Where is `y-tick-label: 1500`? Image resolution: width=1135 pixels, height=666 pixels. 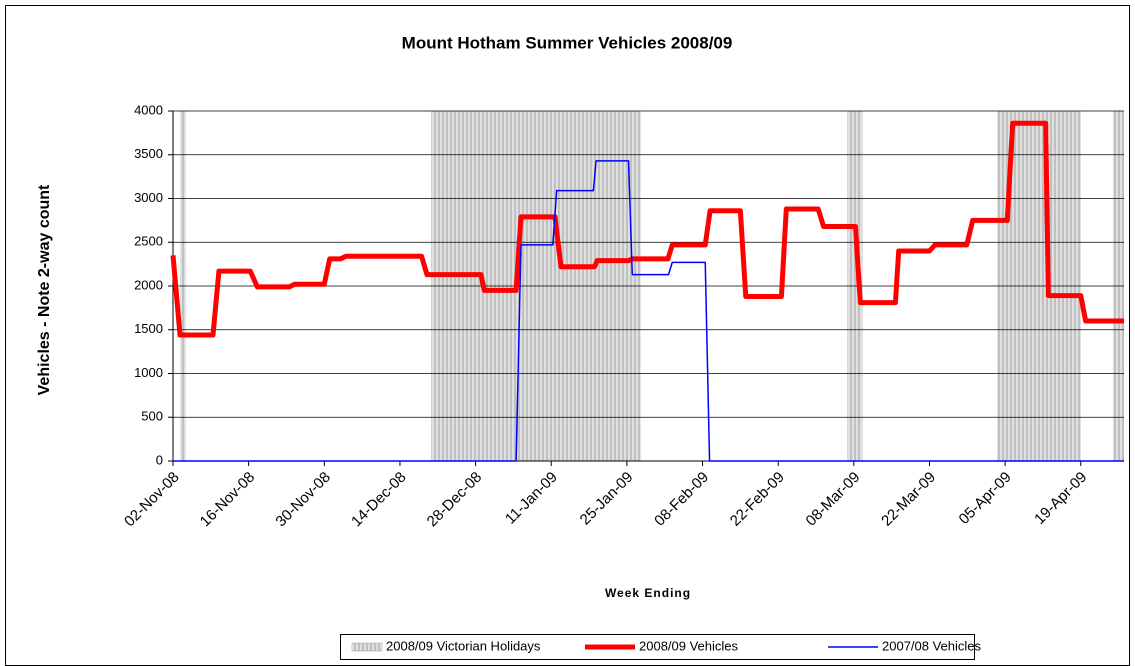
y-tick-label: 1500 is located at coordinates (148, 328).